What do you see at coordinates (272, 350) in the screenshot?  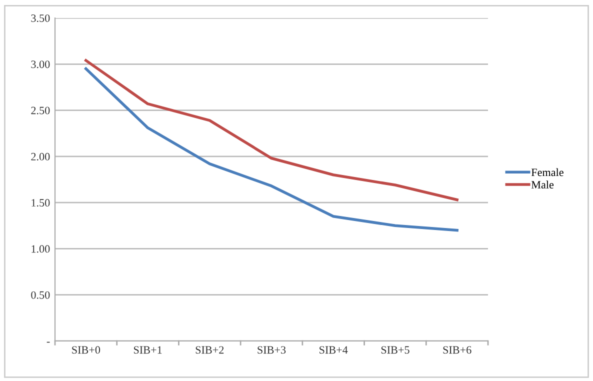 I see `x-tick-label: SIB+3` at bounding box center [272, 350].